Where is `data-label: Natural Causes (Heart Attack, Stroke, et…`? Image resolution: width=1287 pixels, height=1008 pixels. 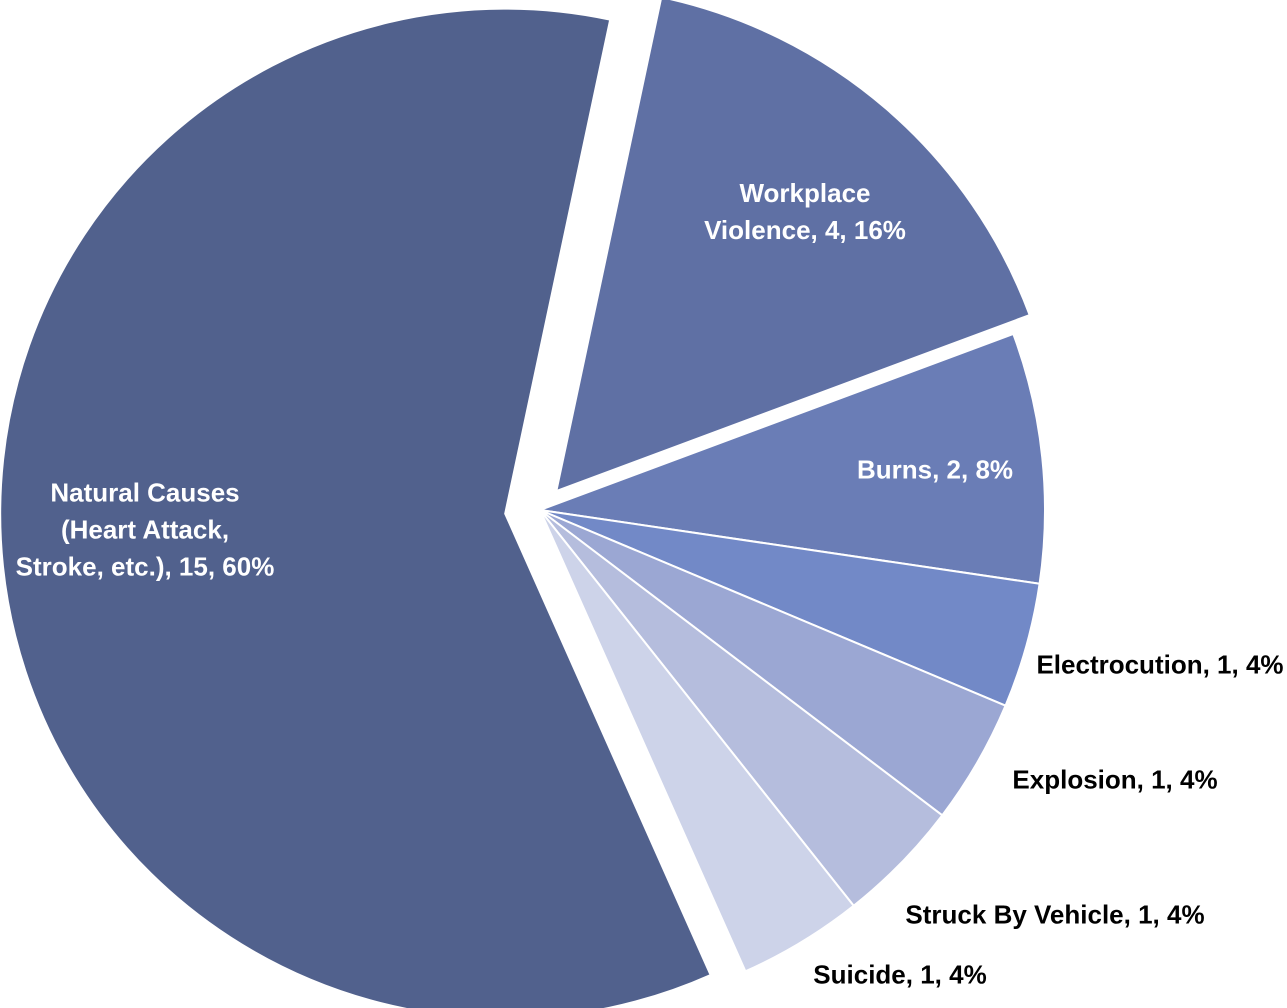
data-label: Natural Causes (Heart Attack, Stroke, et… is located at coordinates (145, 529).